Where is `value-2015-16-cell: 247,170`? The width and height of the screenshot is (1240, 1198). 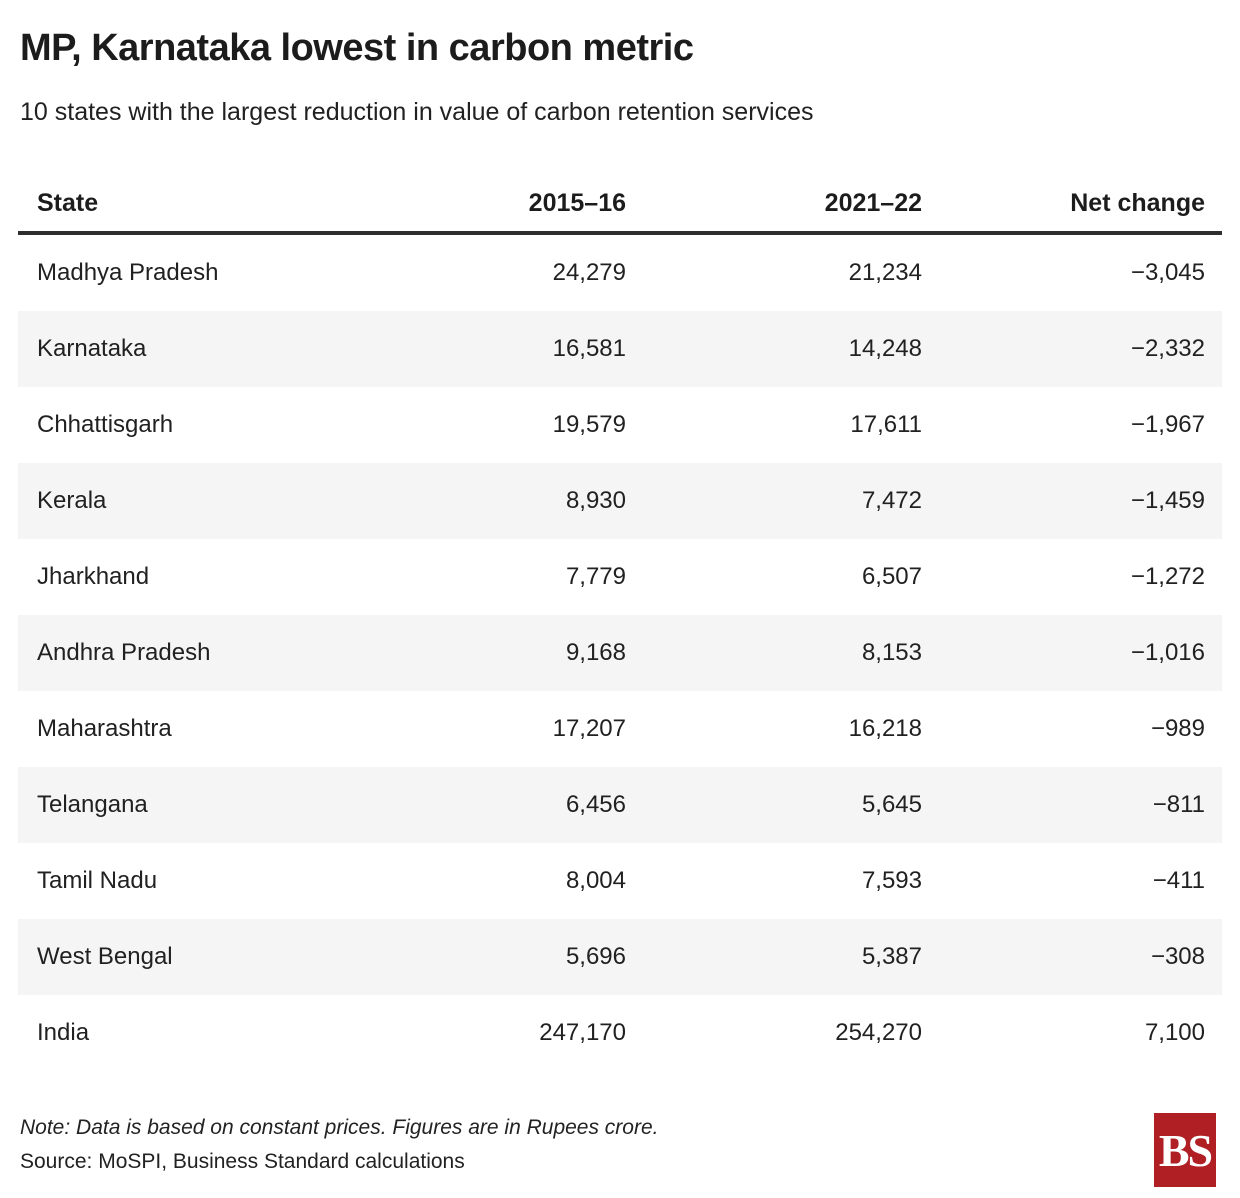
value-2015-16-cell: 247,170 is located at coordinates (582, 1032).